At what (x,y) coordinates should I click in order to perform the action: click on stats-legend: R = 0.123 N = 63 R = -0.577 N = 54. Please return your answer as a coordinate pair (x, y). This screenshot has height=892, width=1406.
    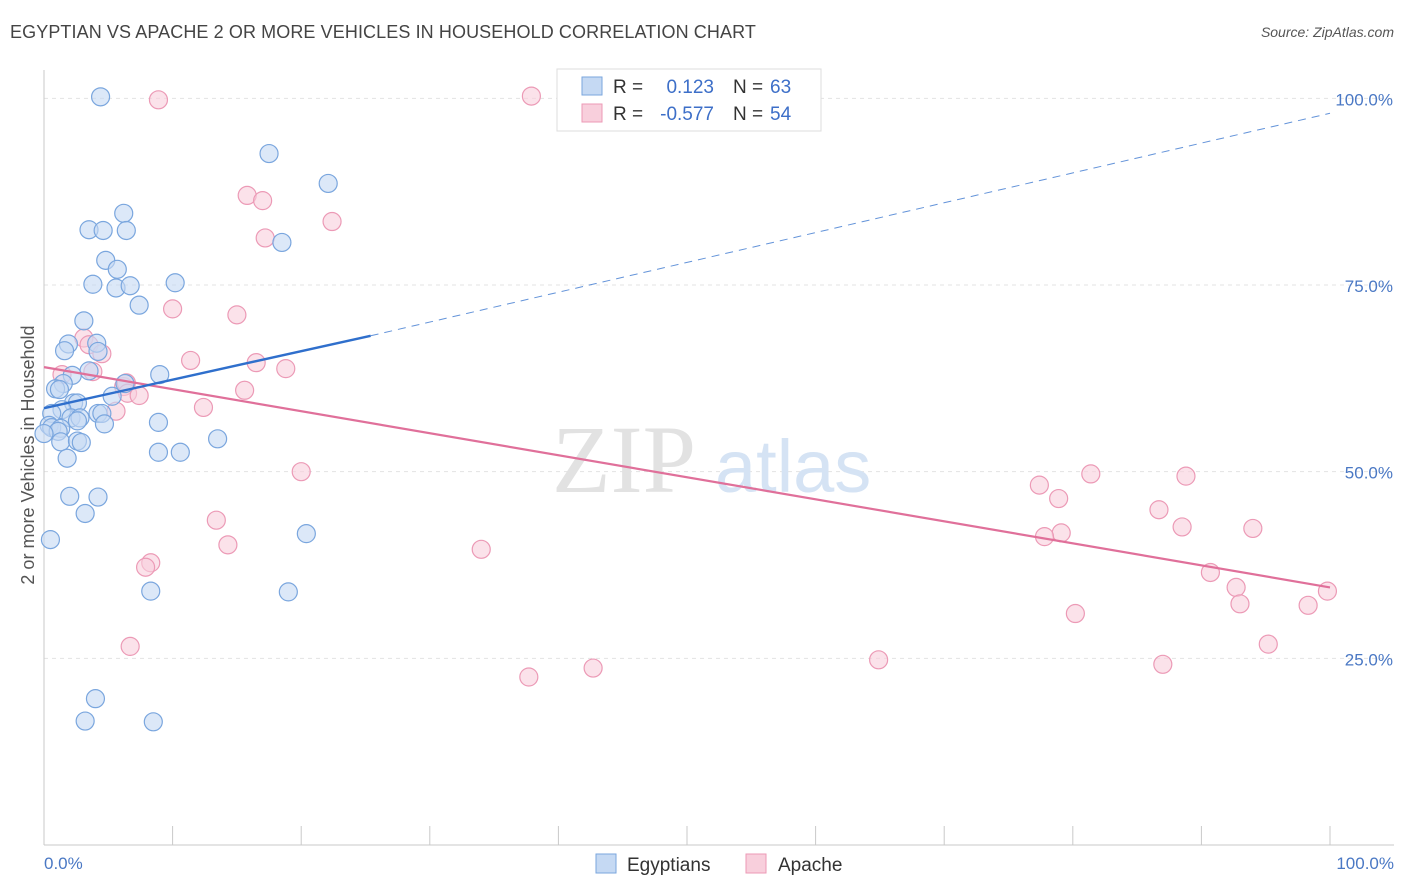
    Looking at the image, I should click on (689, 100).